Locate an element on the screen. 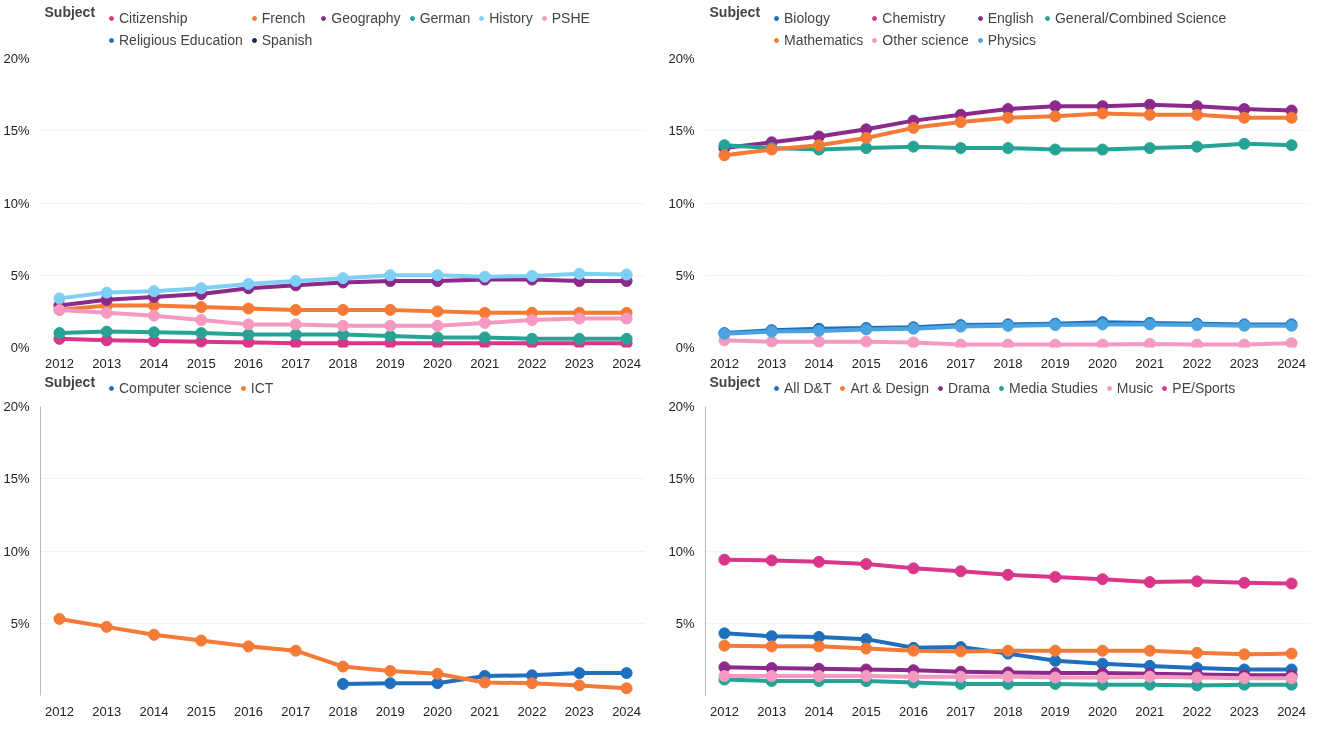 The image size is (1341, 754). legend-label: Spanish is located at coordinates (287, 40).